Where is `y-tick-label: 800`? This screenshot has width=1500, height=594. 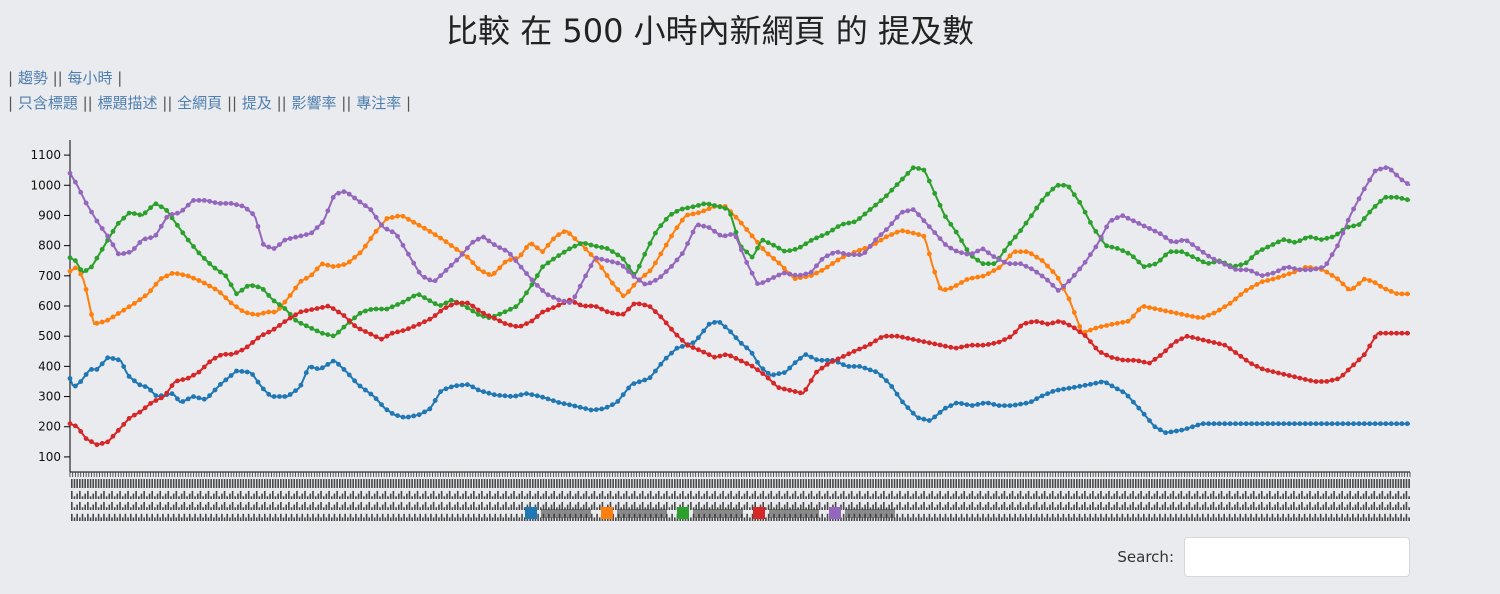
y-tick-label: 800 is located at coordinates (49, 246).